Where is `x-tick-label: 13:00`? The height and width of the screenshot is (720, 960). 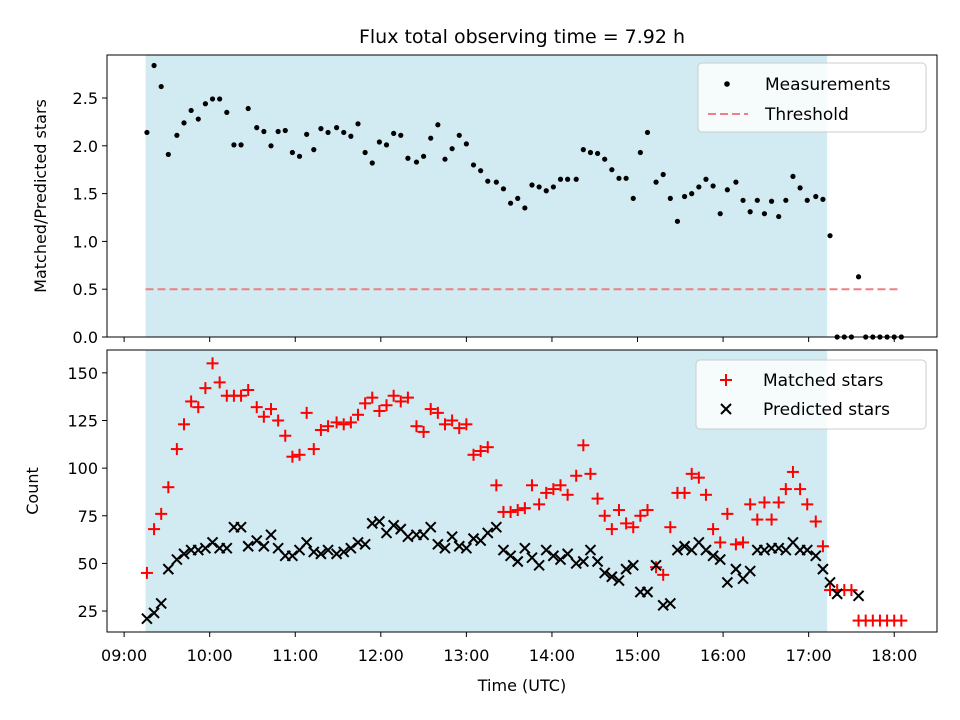
x-tick-label: 13:00 is located at coordinates (466, 655).